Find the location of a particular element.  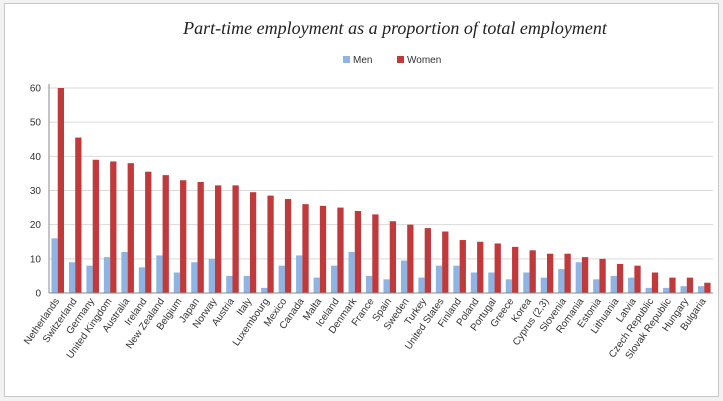

y-tick-label: 30 is located at coordinates (36, 191).